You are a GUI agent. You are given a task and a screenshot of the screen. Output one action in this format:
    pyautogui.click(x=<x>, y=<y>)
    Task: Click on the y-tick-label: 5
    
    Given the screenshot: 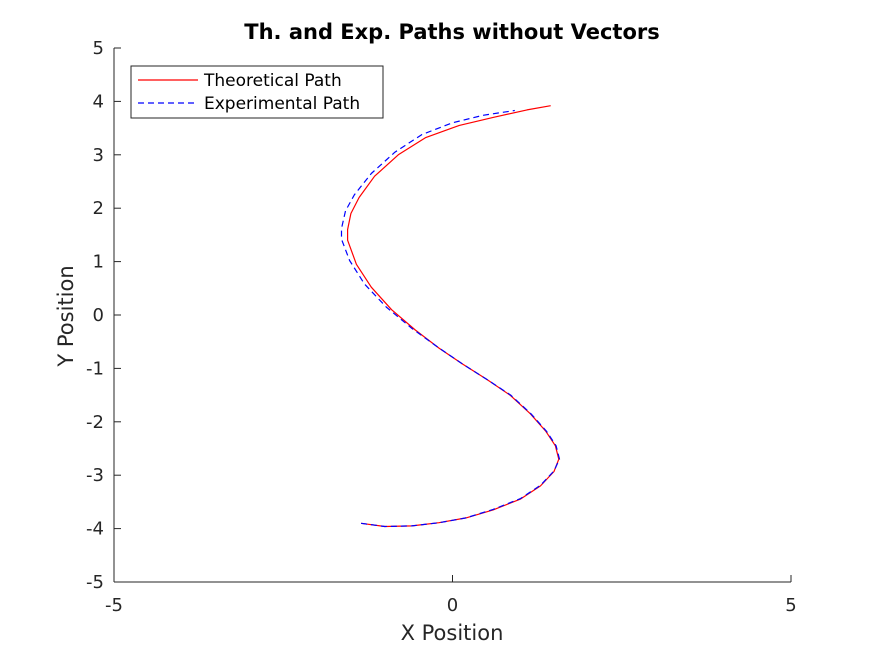 What is the action you would take?
    pyautogui.click(x=98, y=48)
    